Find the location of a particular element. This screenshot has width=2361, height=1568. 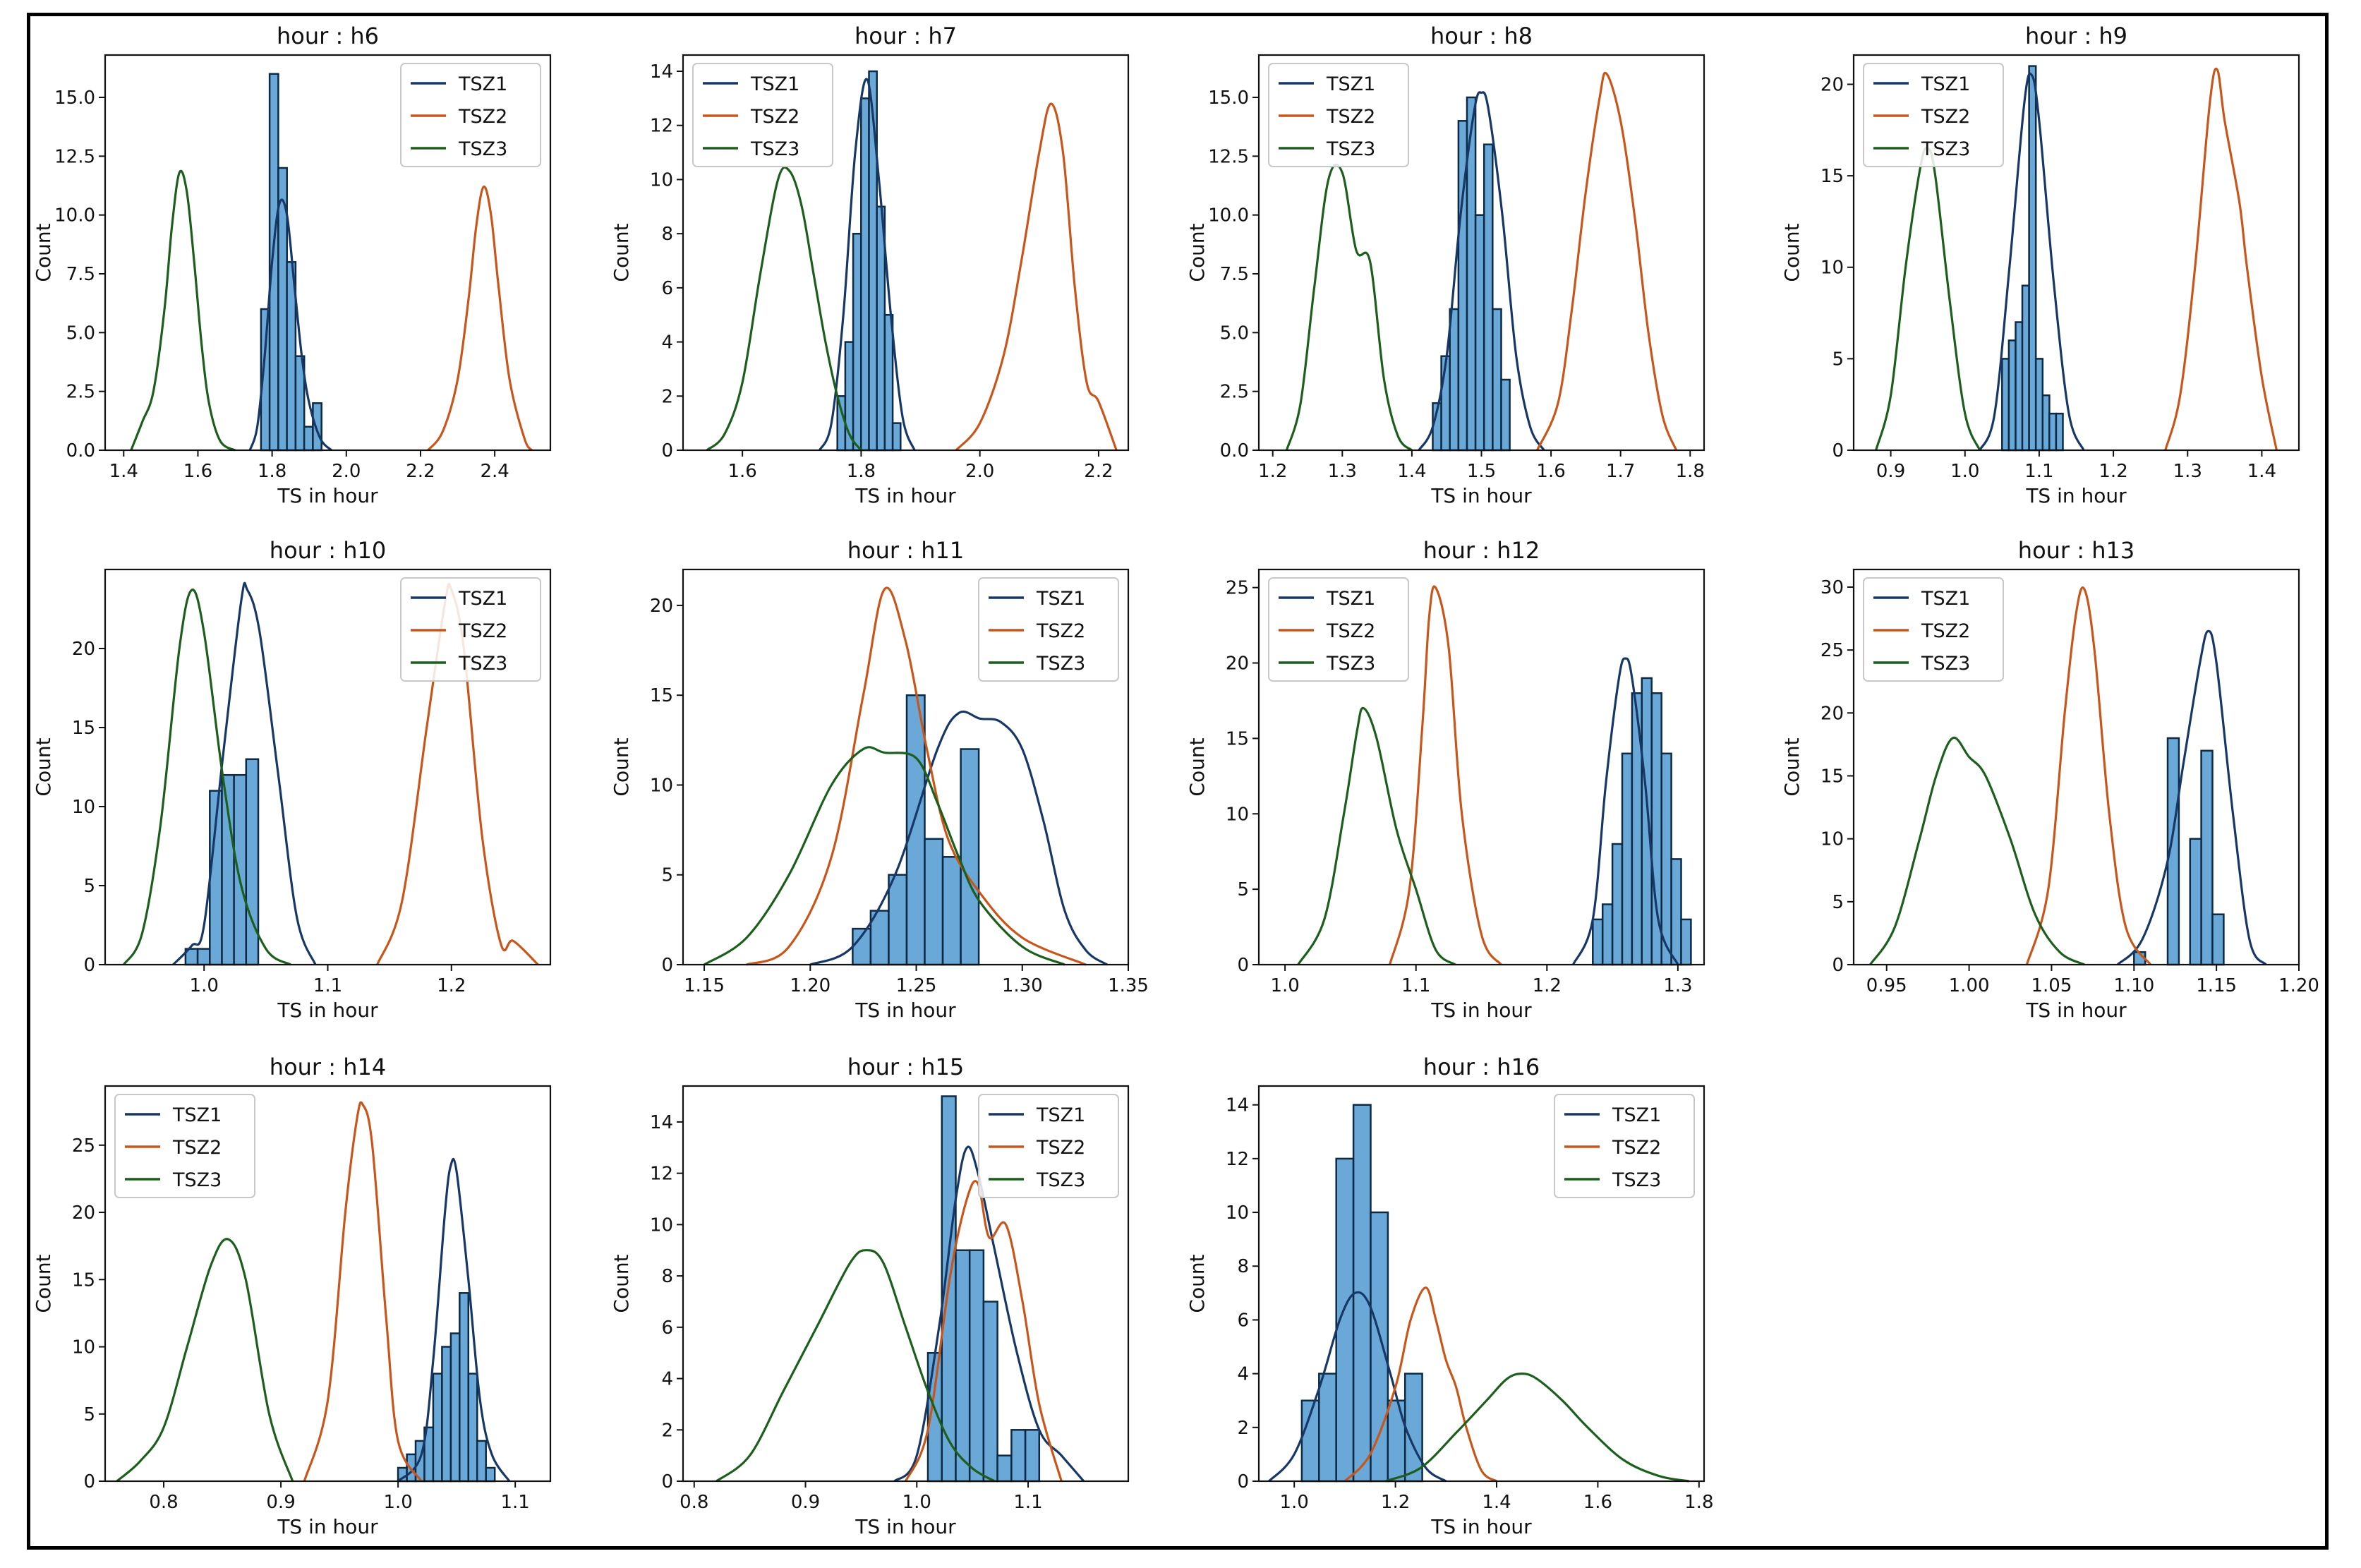

x-tick-label: 1.20 is located at coordinates (810, 985).